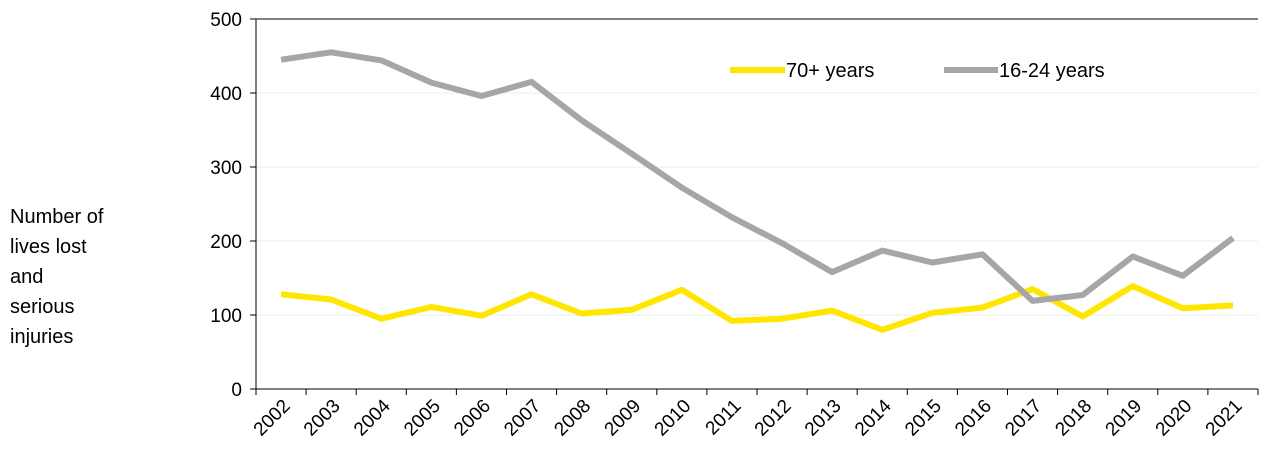 Image resolution: width=1264 pixels, height=474 pixels. Describe the element at coordinates (372, 417) in the screenshot. I see `x-tick-label: 2004` at that location.